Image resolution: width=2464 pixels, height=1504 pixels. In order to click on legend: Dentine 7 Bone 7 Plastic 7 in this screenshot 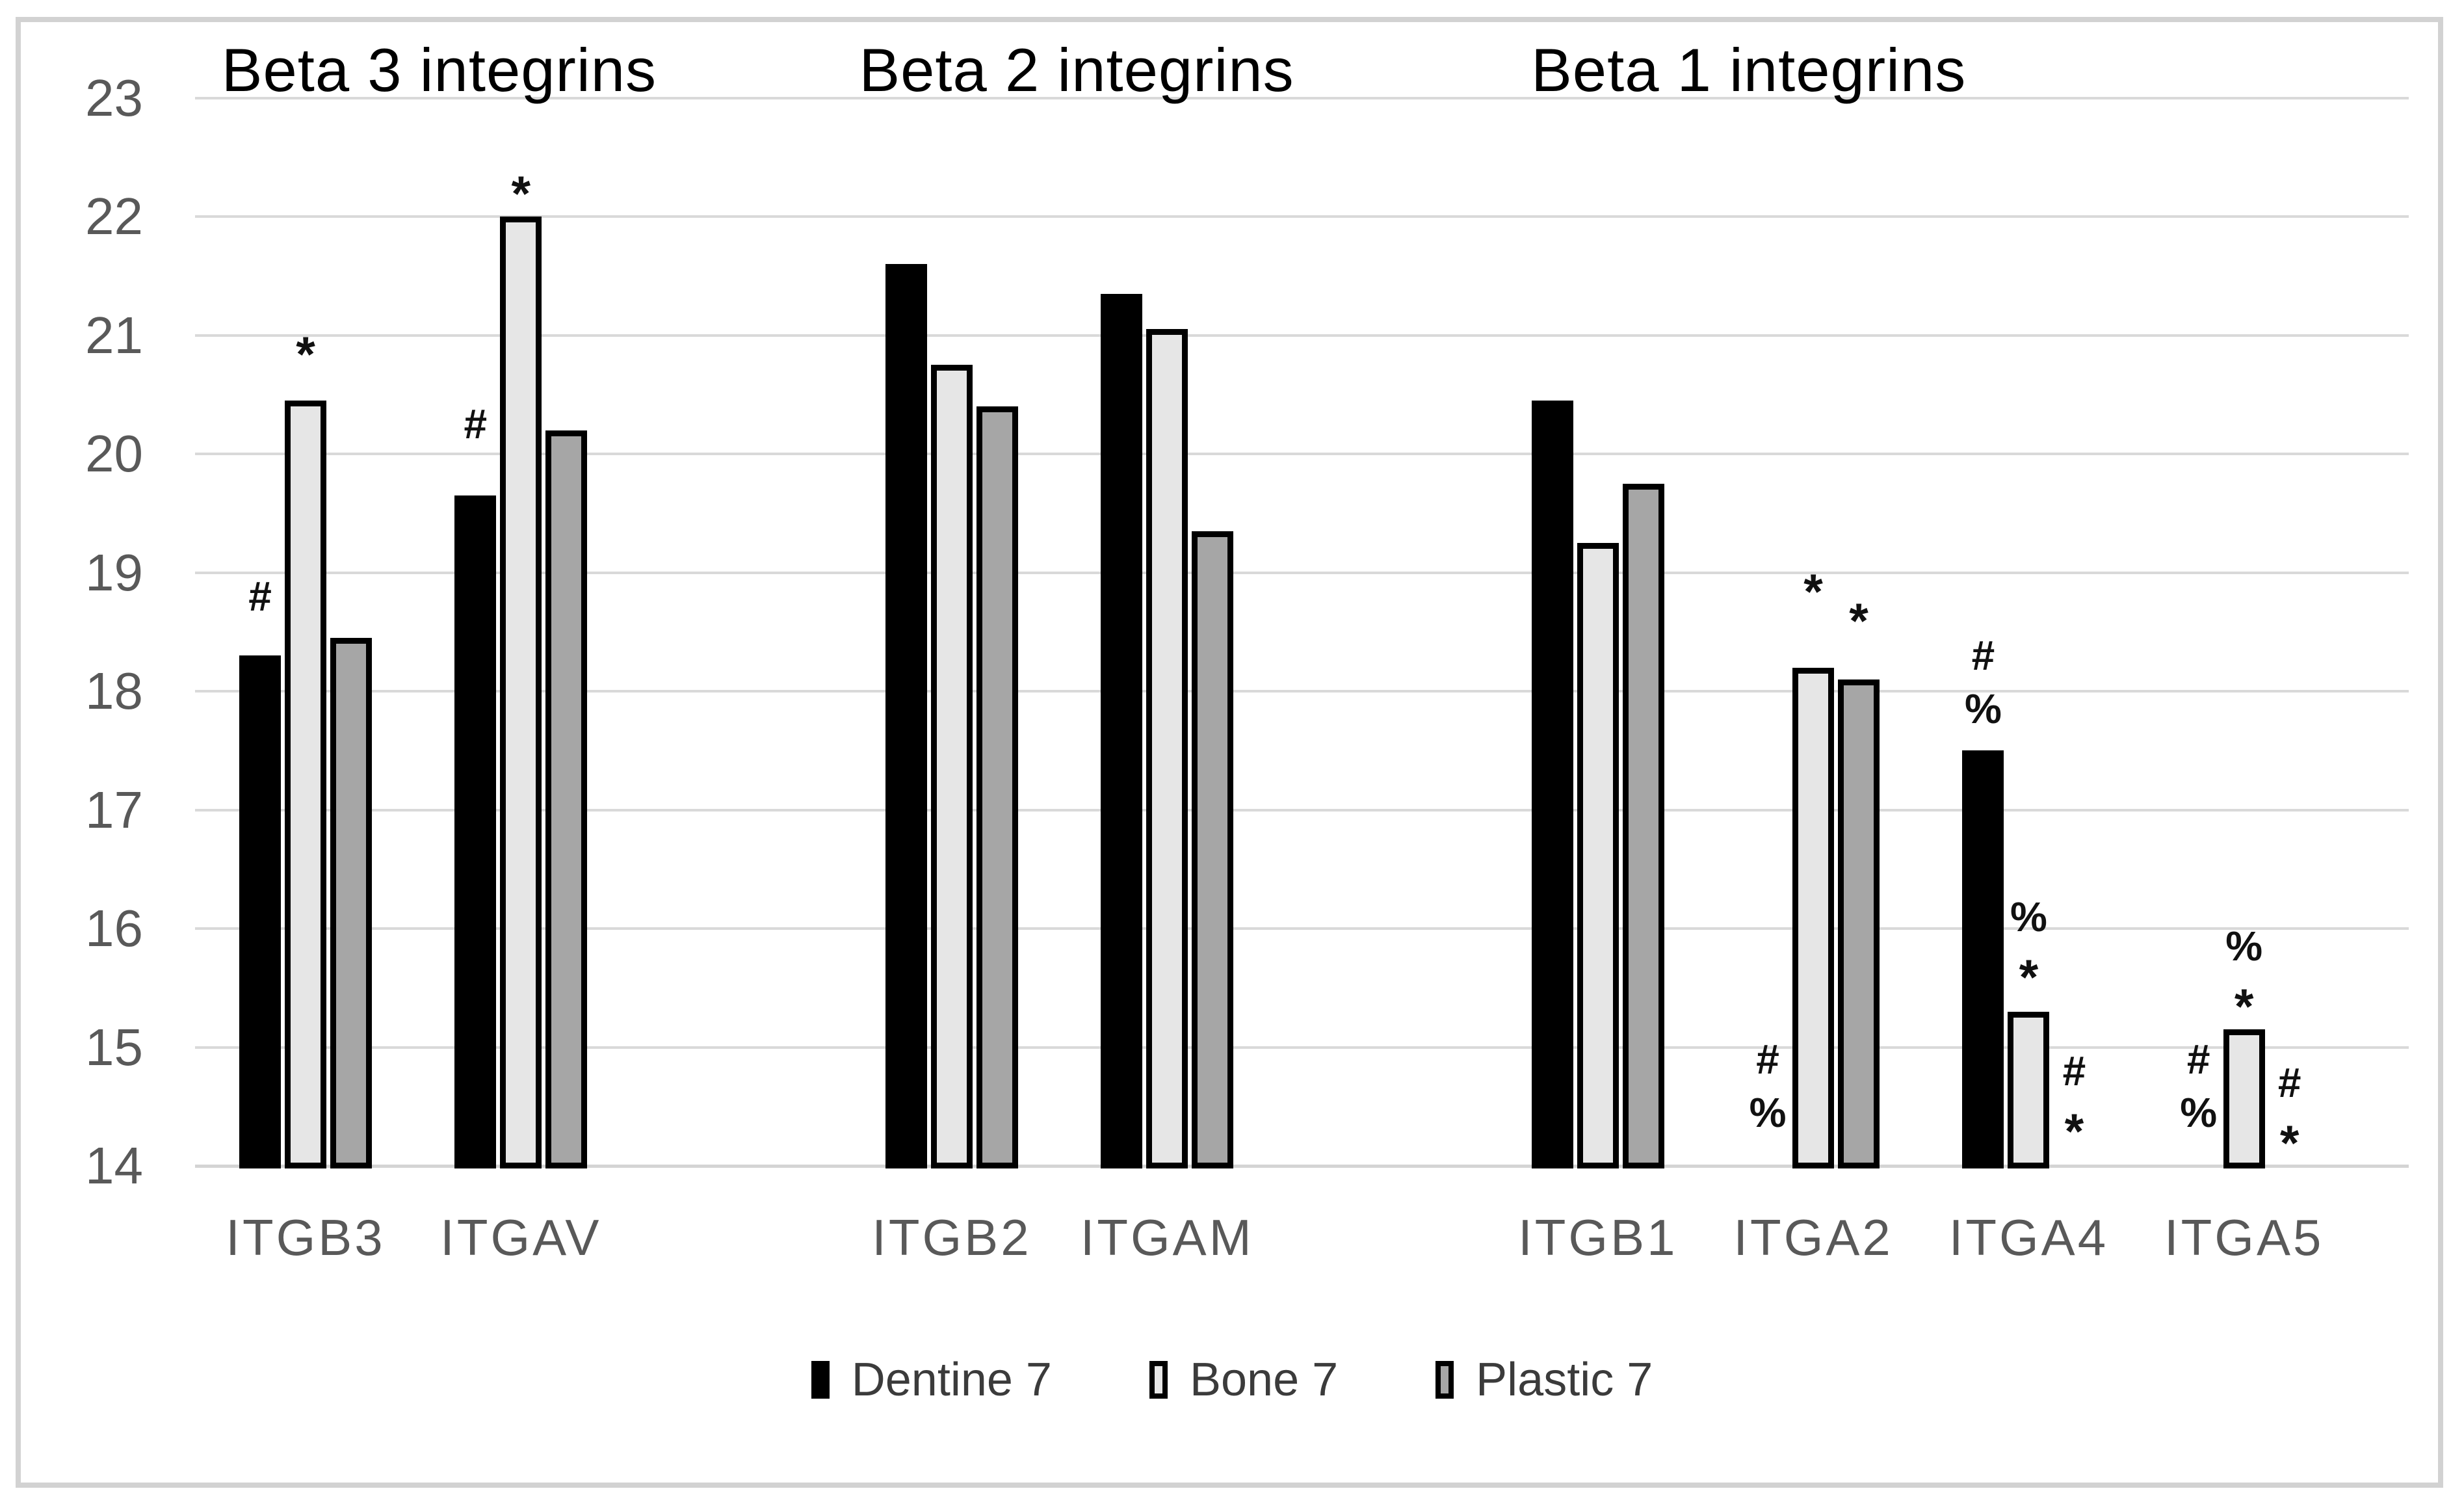, I will do `click(1232, 1380)`.